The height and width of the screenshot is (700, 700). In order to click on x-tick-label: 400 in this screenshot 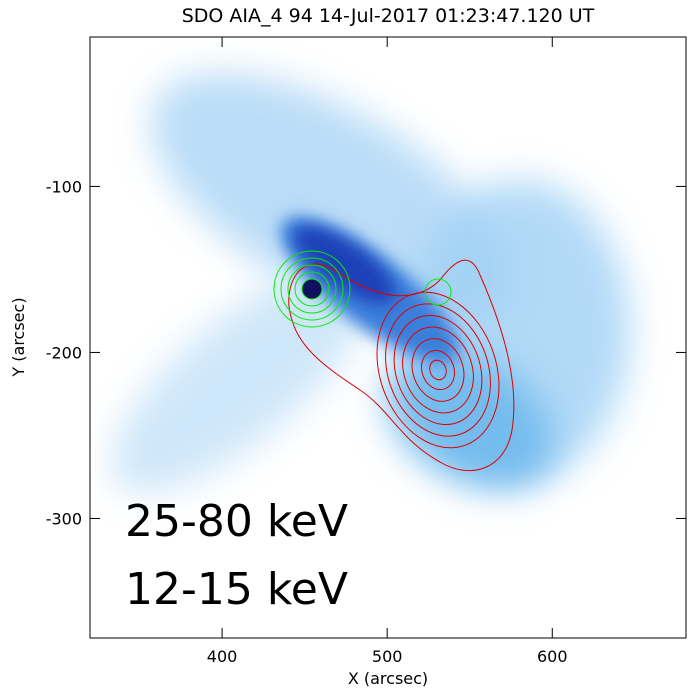, I will do `click(222, 656)`.